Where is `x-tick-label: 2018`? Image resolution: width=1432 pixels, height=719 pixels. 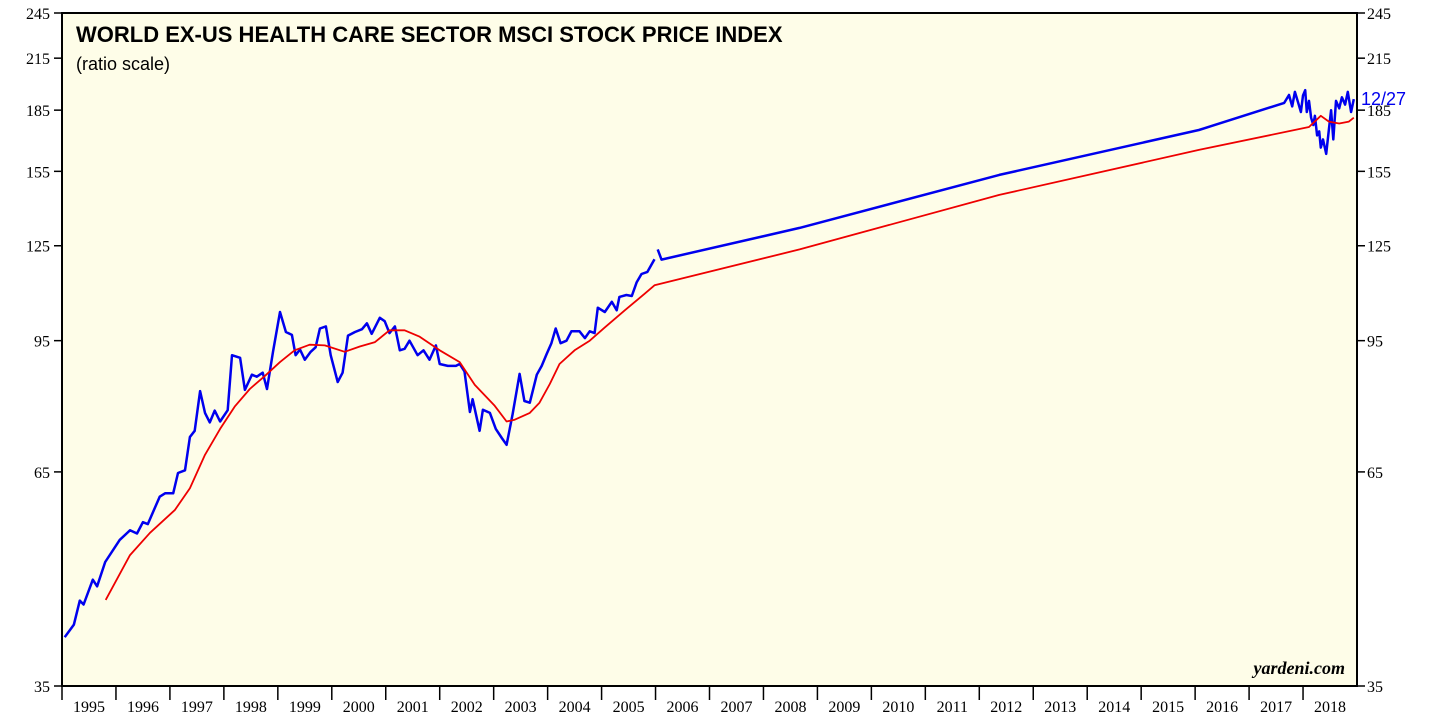
x-tick-label: 2018 is located at coordinates (1330, 707).